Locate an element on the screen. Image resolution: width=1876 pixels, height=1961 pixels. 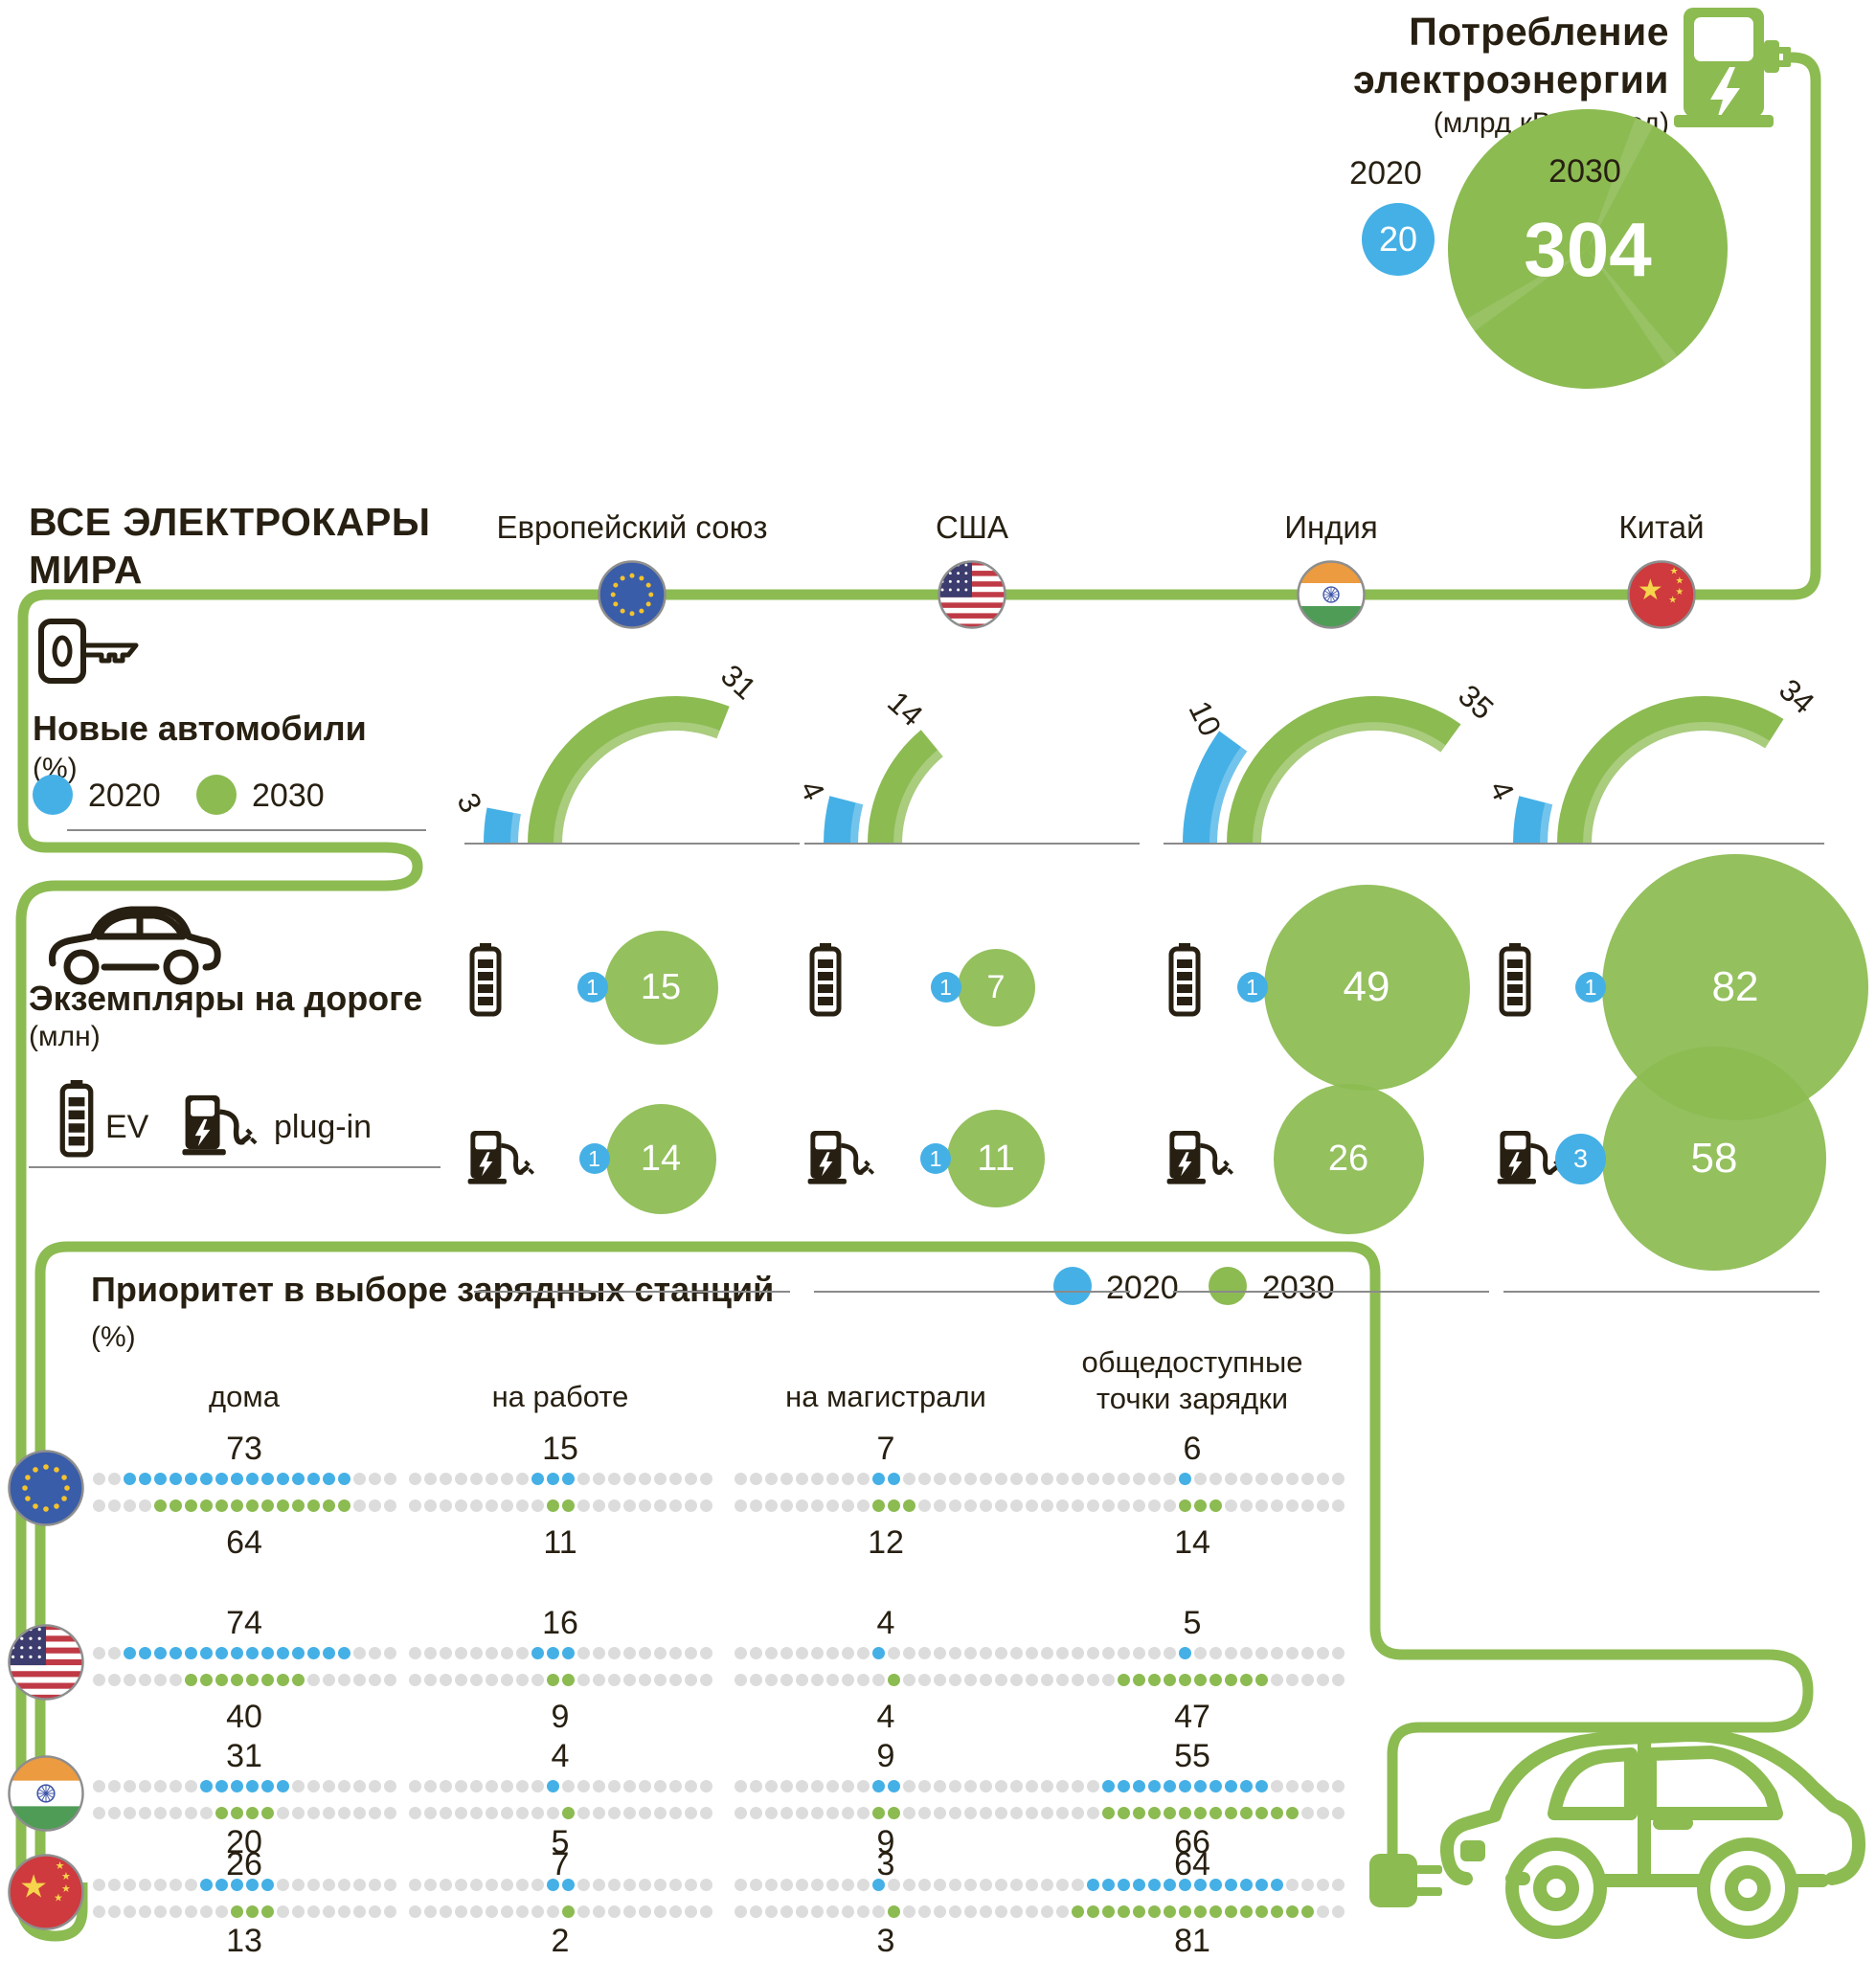
charging-india-col1-2020-dots is located at coordinates (562, 1786).